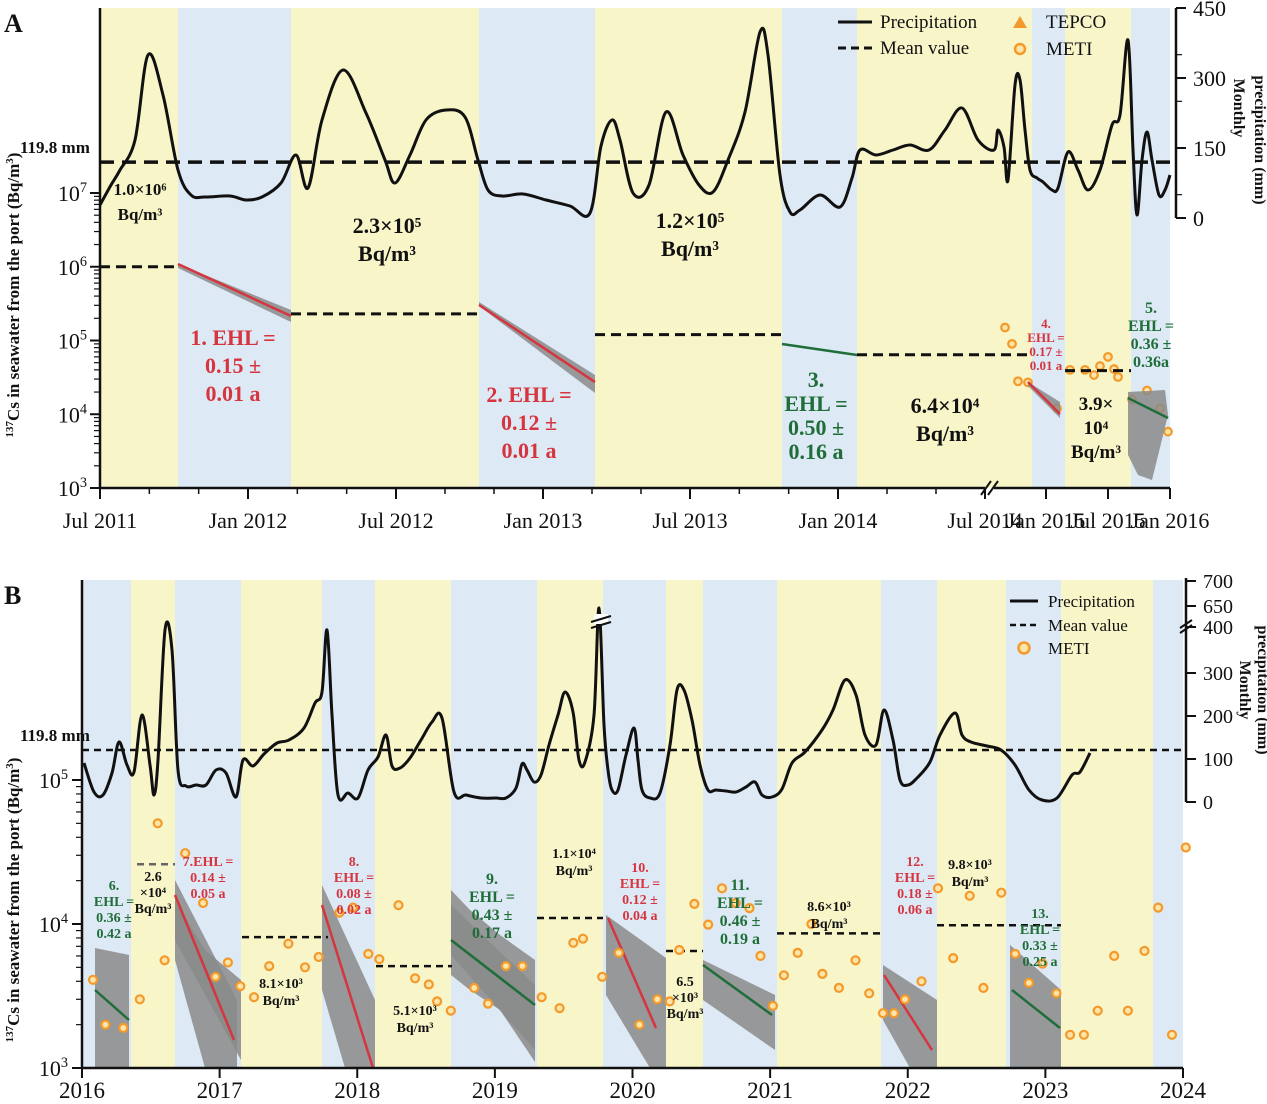  What do you see at coordinates (13, 897) in the screenshot?
I see `y-title-b-text: Cs in seawater from the port (Bq/m` at bounding box center [13, 897].